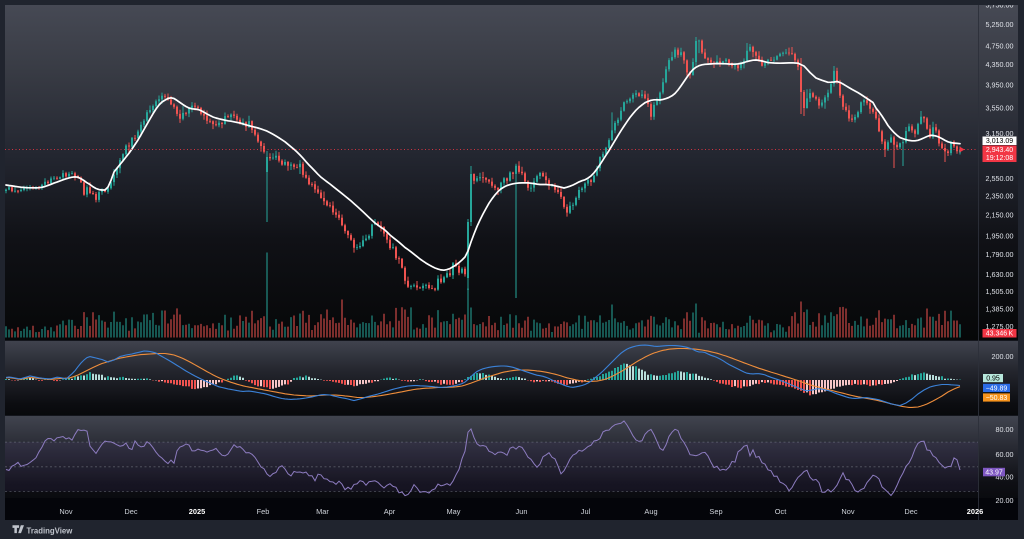 The width and height of the screenshot is (1024, 539). Describe the element at coordinates (390, 511) in the screenshot. I see `svg-text: Apr` at that location.